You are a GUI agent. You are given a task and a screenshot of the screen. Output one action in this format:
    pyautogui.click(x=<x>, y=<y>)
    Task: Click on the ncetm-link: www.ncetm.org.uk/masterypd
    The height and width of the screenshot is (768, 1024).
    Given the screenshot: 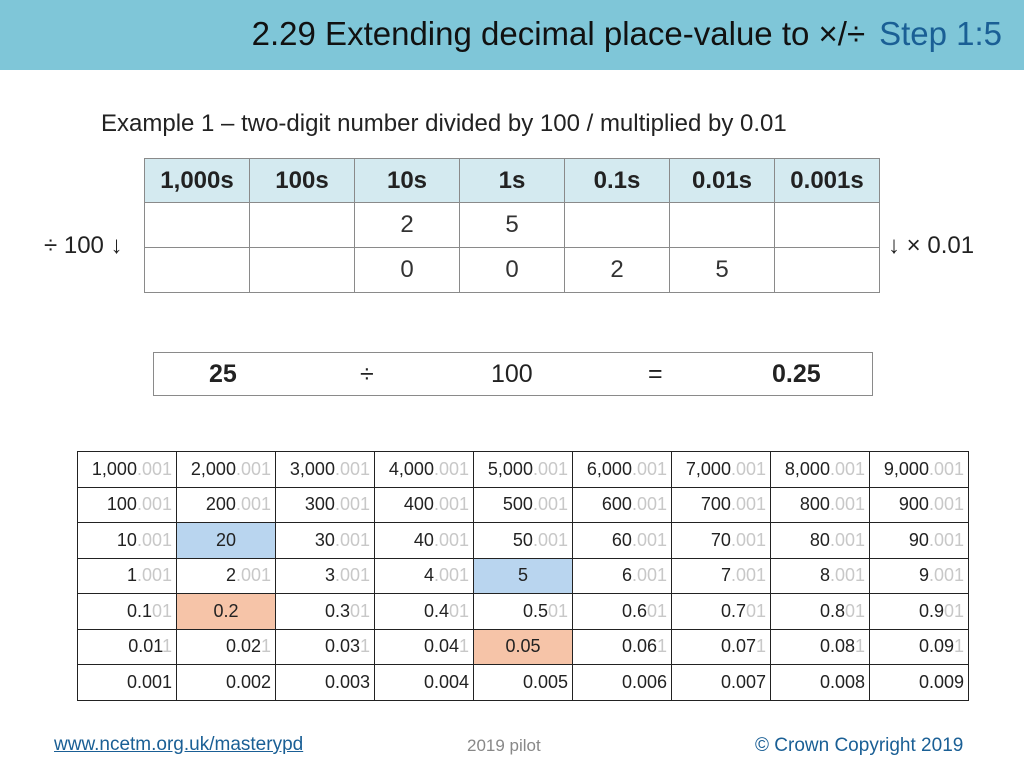 What is the action you would take?
    pyautogui.click(x=179, y=744)
    